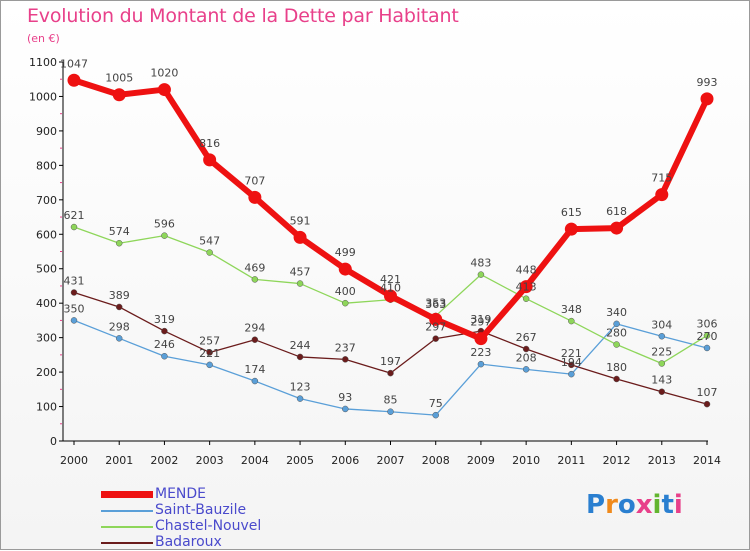 The height and width of the screenshot is (551, 750). I want to click on data-label-chastel-nouvel: 483, so click(480, 263).